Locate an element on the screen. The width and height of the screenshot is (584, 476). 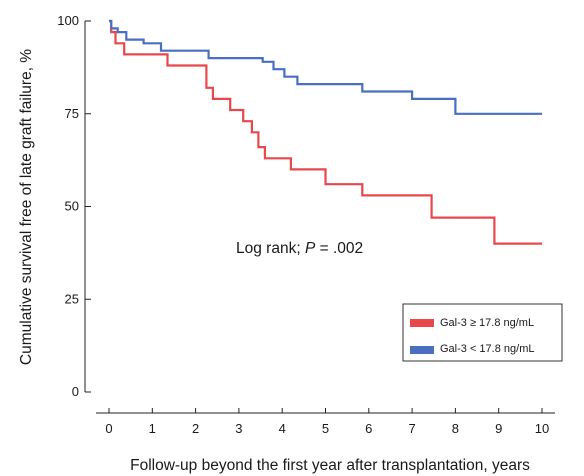
y-tick-label: 25 is located at coordinates (72, 298).